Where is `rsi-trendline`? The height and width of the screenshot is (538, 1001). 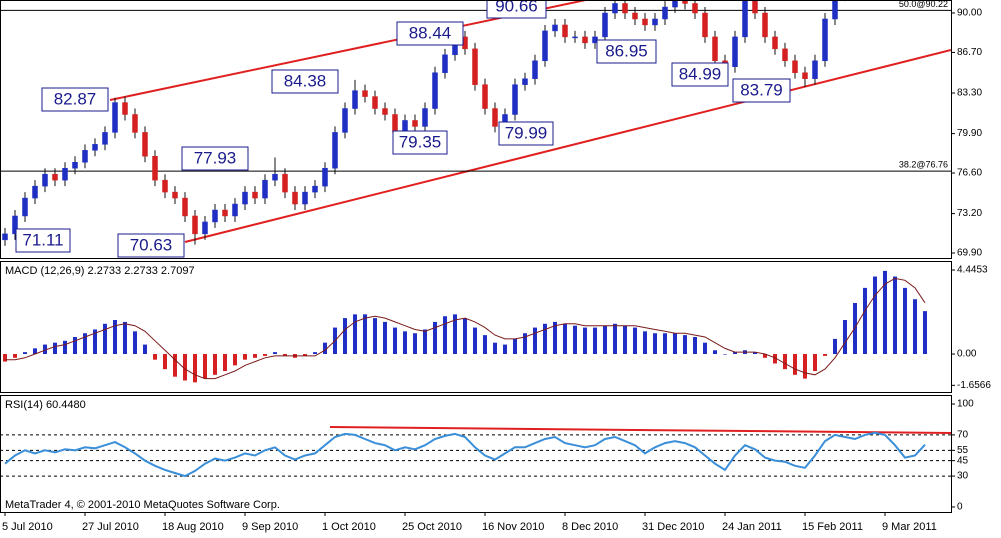
rsi-trendline is located at coordinates (640, 430).